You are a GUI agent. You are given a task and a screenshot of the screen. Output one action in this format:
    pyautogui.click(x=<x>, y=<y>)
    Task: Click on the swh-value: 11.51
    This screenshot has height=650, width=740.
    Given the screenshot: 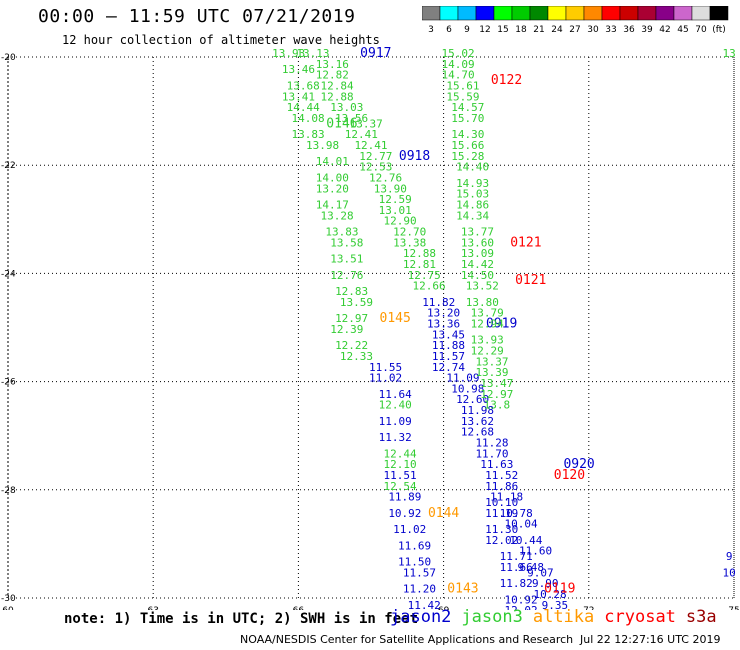 What is the action you would take?
    pyautogui.click(x=399, y=475)
    